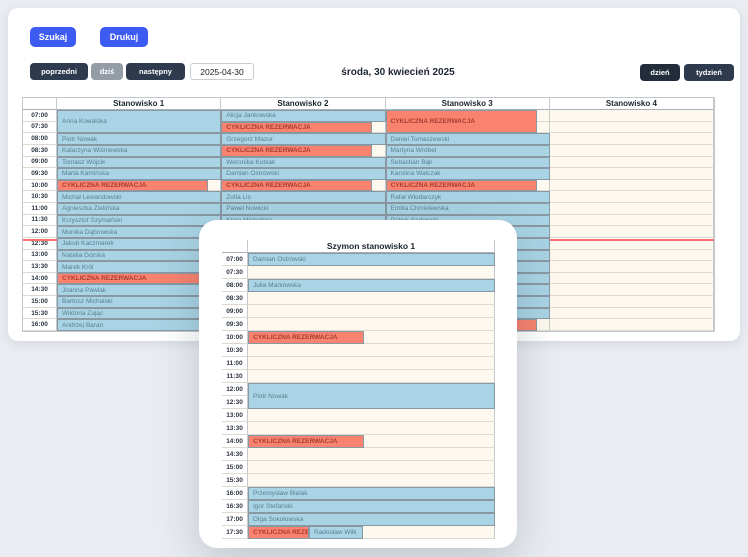 The height and width of the screenshot is (557, 748). What do you see at coordinates (371, 493) in the screenshot?
I see `event-booking: Przemysław Bielak` at bounding box center [371, 493].